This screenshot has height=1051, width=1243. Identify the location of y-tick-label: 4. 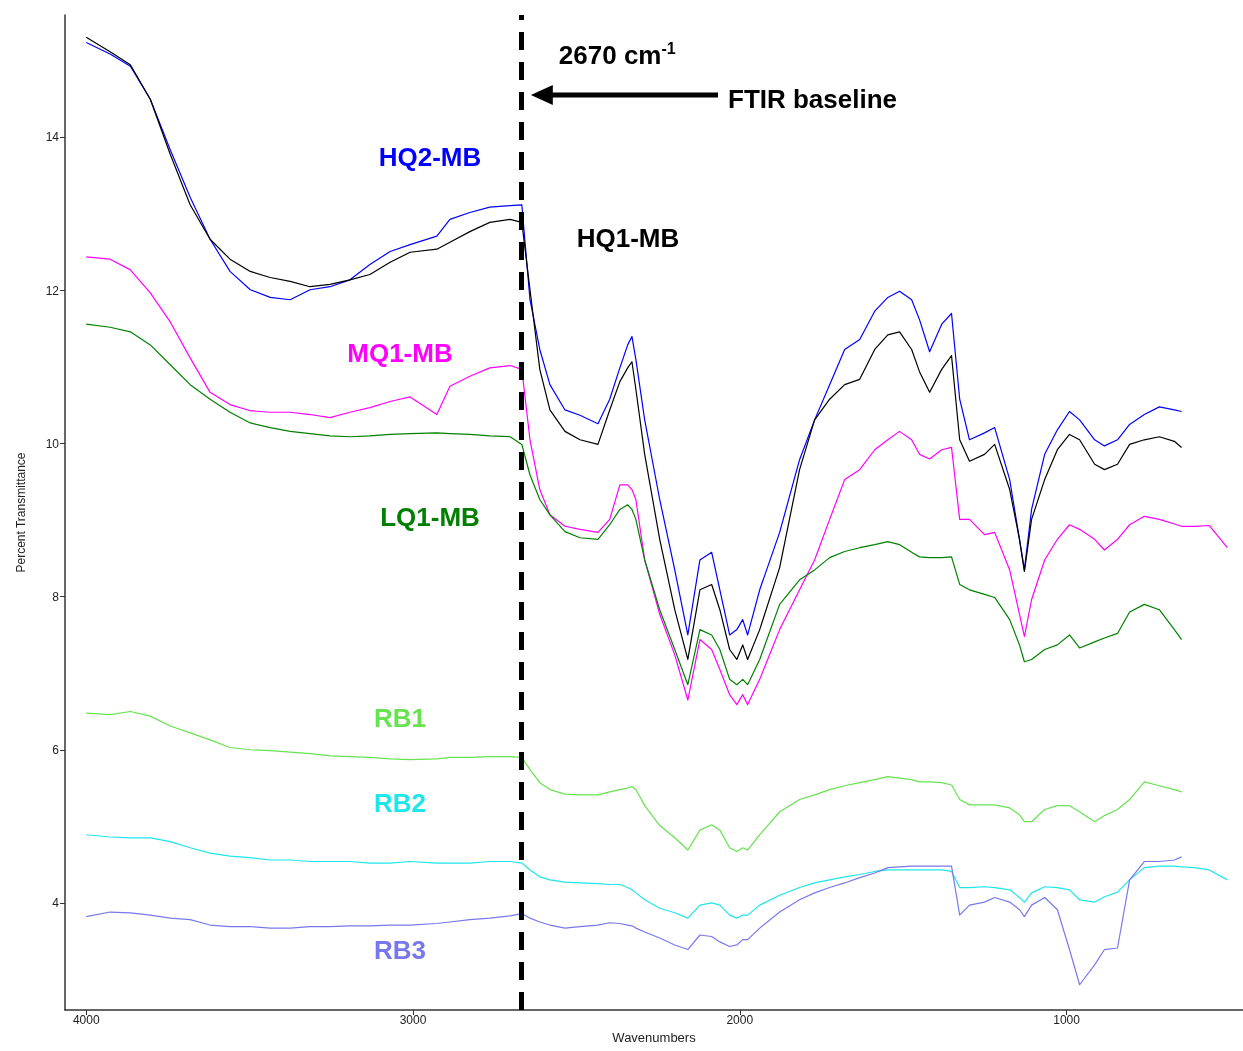
(56, 902).